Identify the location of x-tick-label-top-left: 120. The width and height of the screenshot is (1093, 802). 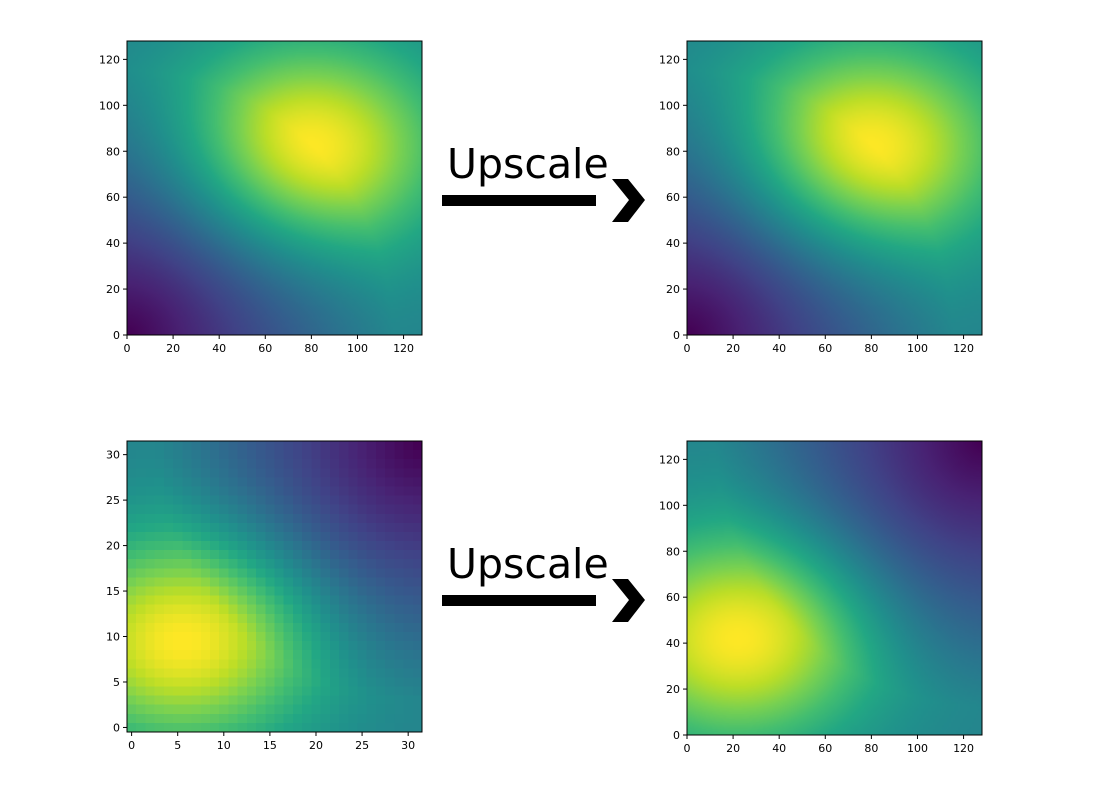
(403, 348).